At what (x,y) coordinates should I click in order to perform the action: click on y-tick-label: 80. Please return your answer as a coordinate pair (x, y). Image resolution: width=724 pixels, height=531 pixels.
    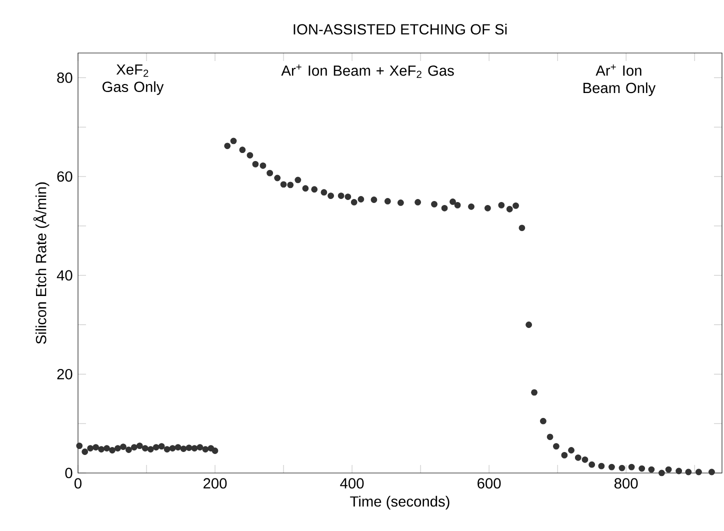
    Looking at the image, I should click on (64, 77).